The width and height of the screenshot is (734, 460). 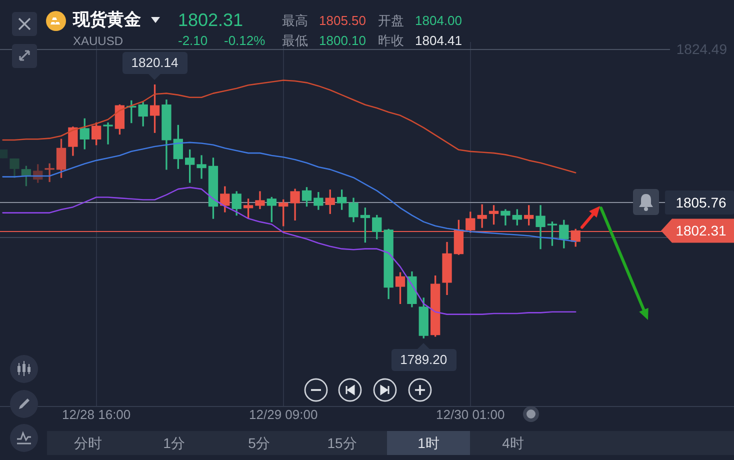 I want to click on x-tick-label: 12/28 16:00, so click(x=96, y=415).